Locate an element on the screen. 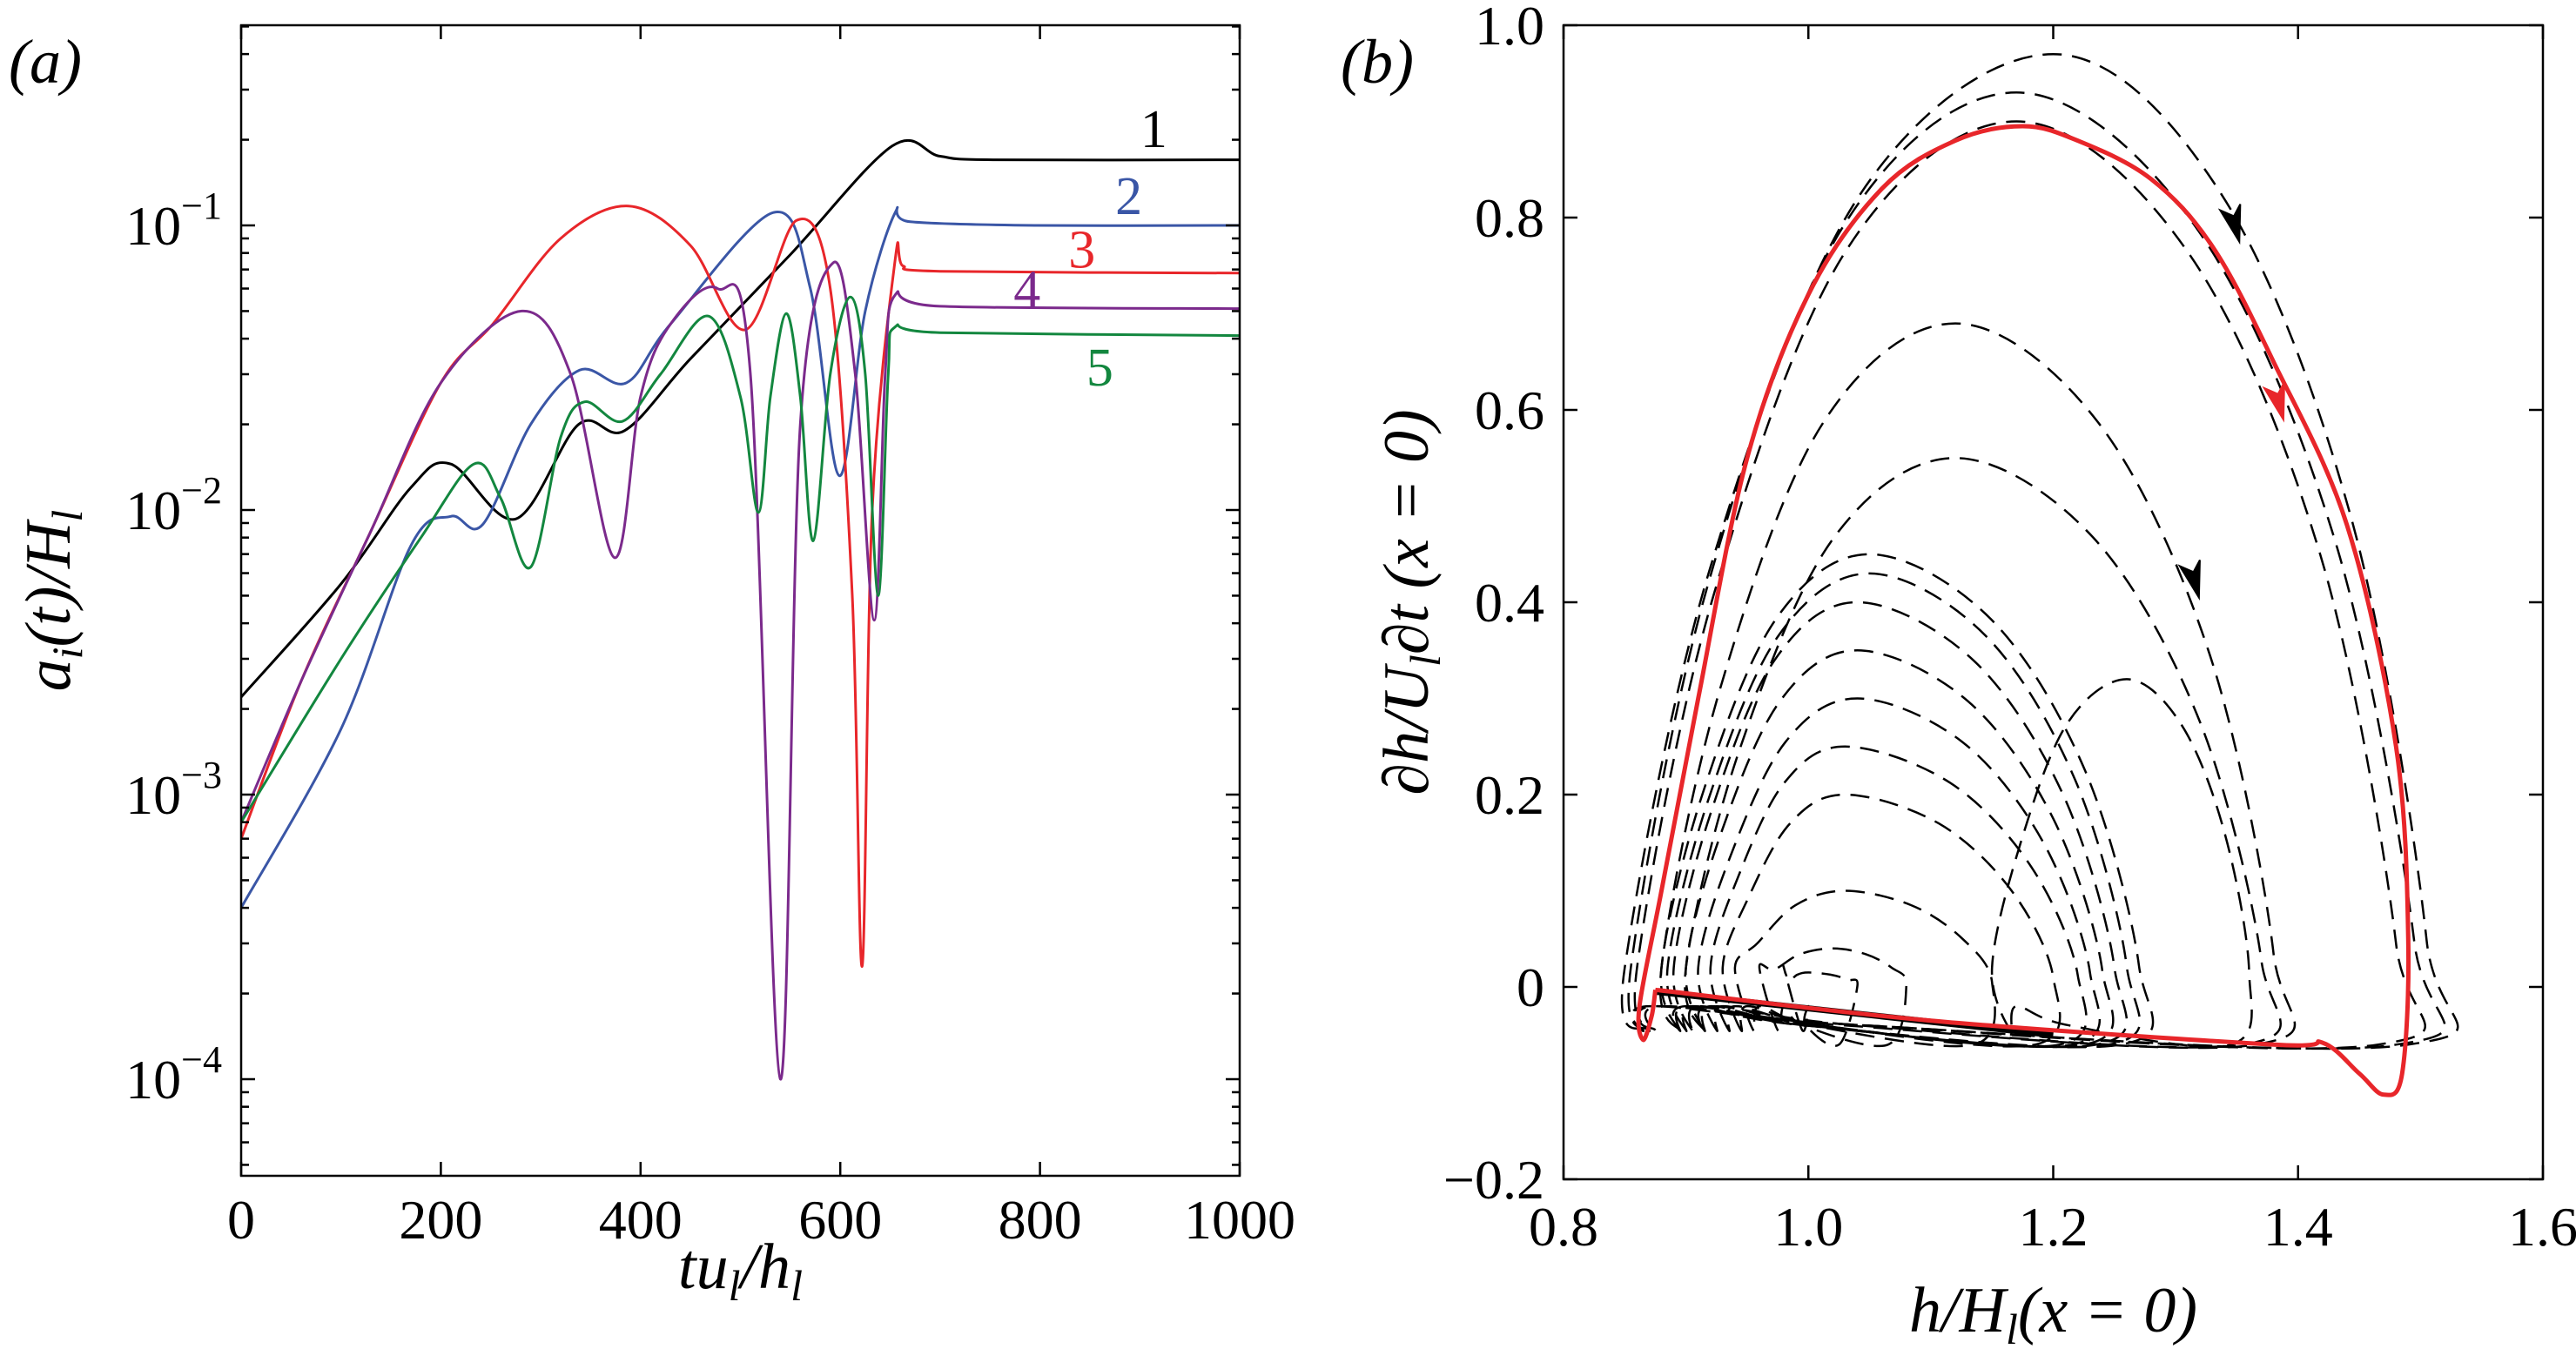 The height and width of the screenshot is (1369, 2576). x-tick-label: 1.0 is located at coordinates (1808, 1227).